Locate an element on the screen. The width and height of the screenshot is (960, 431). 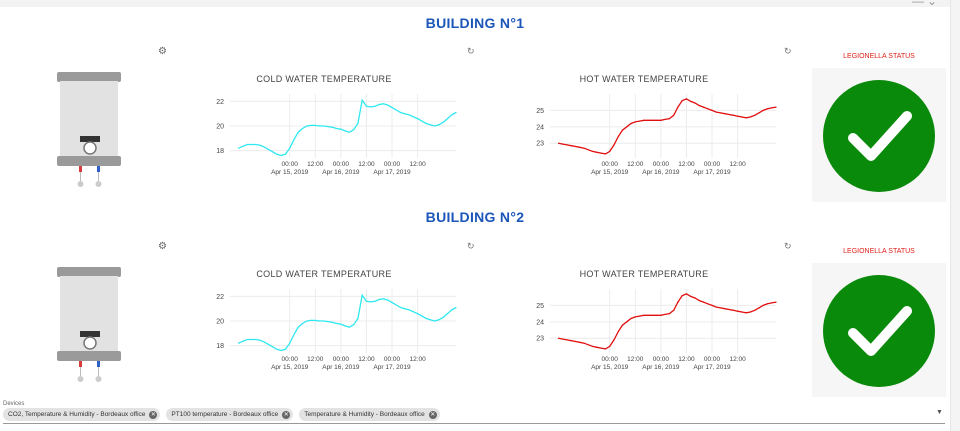
y-tick-label: 25 is located at coordinates (540, 306).